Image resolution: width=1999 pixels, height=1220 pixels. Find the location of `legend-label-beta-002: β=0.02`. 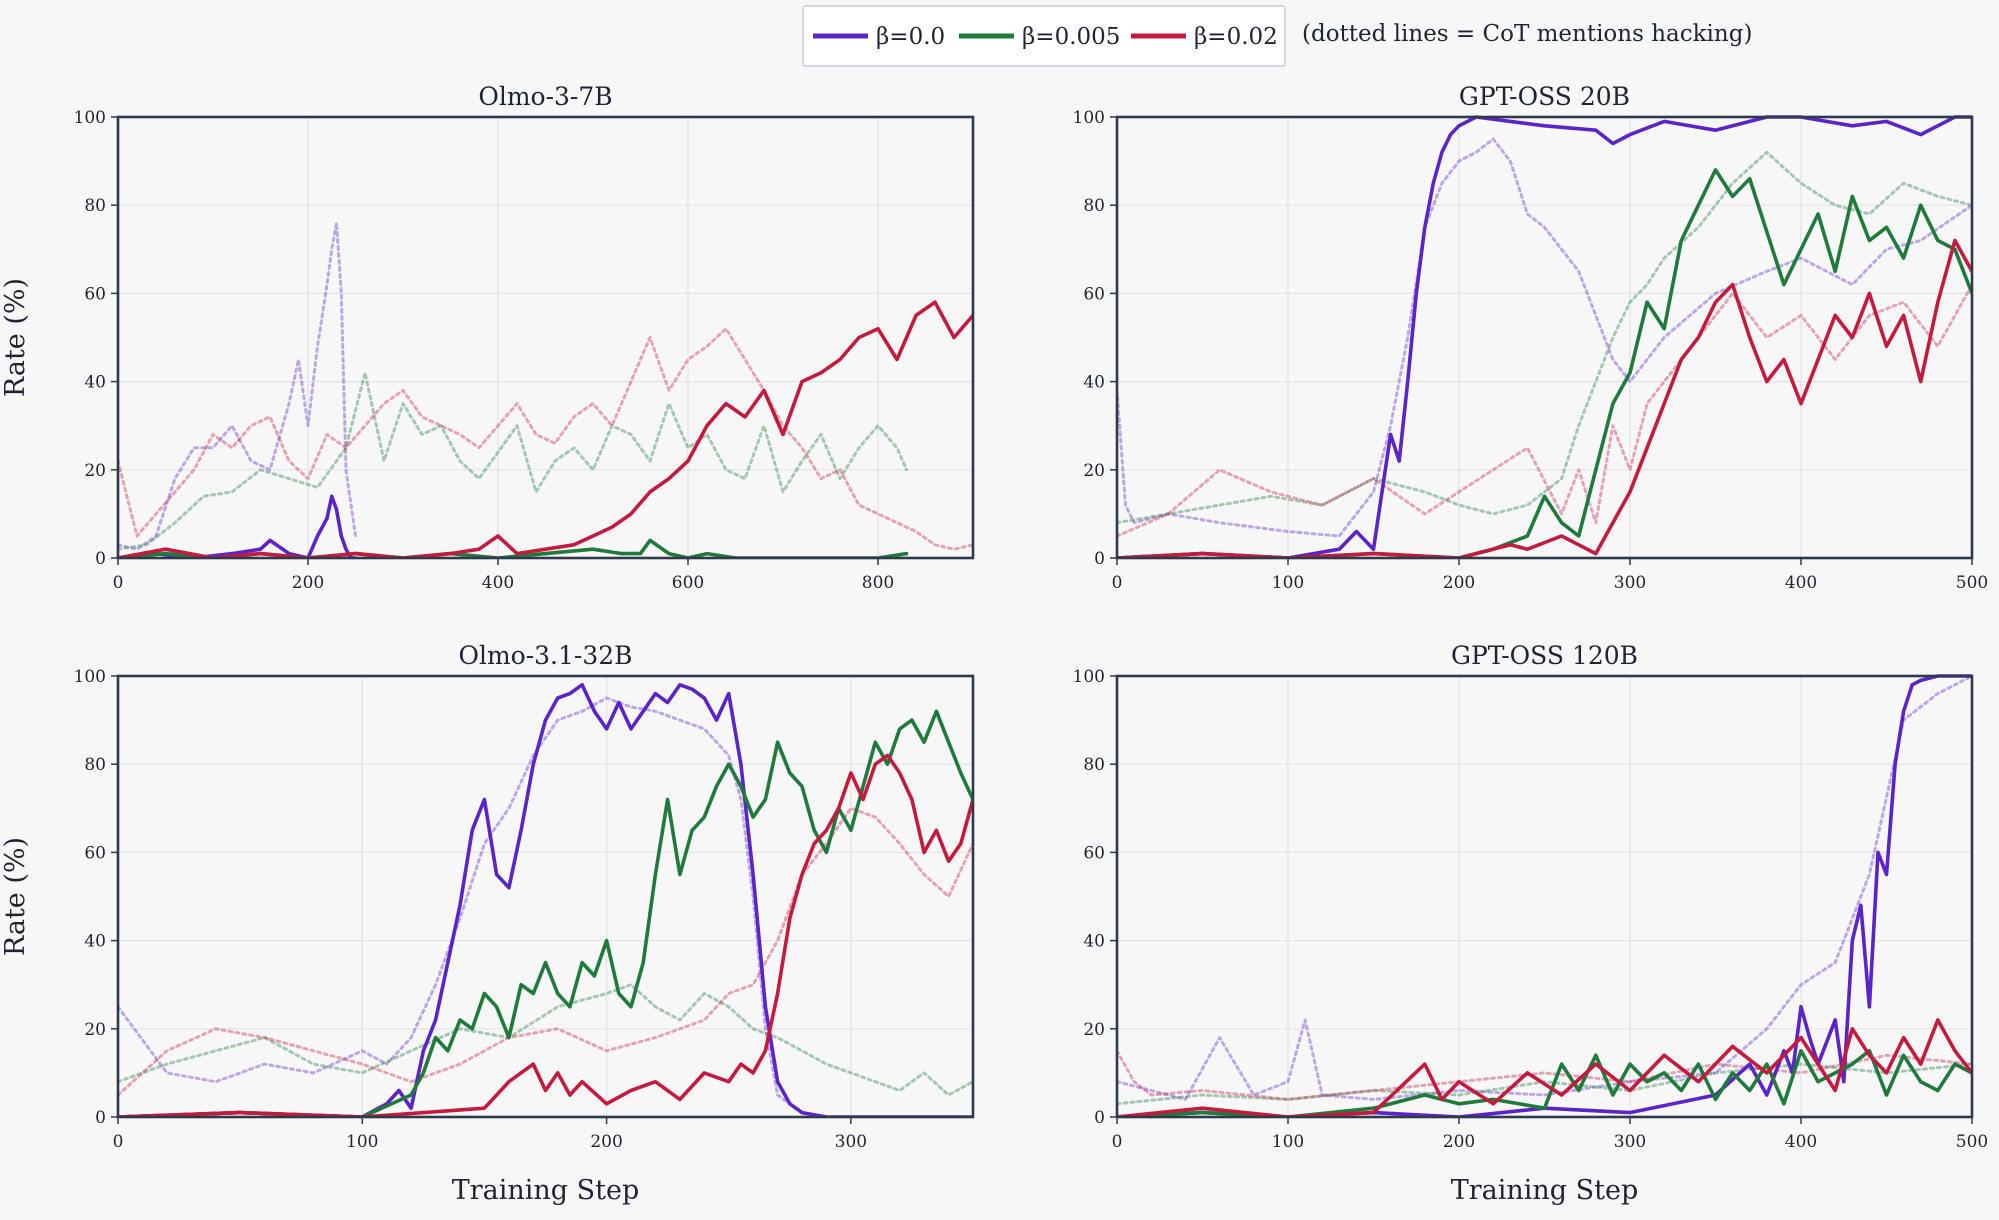

legend-label-beta-002: β=0.02 is located at coordinates (1236, 37).